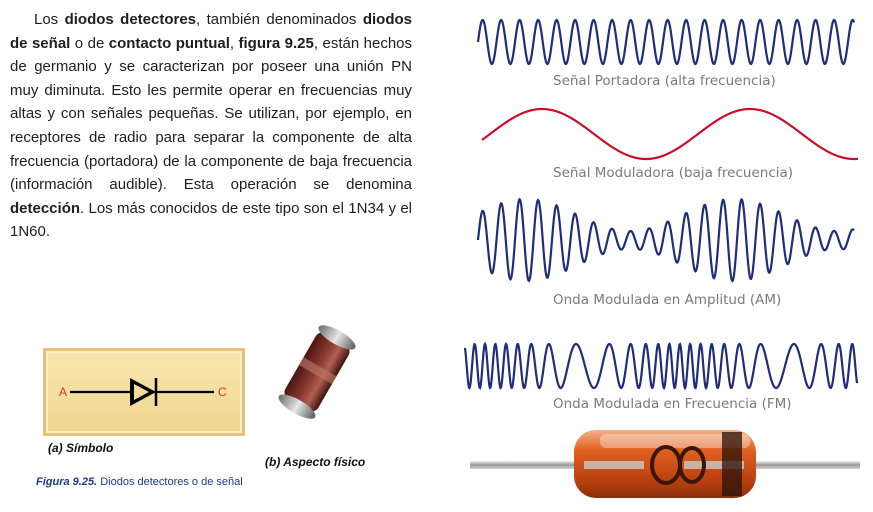  I want to click on am-caption: Onda Modulada en Amplitud (AM), so click(667, 300).